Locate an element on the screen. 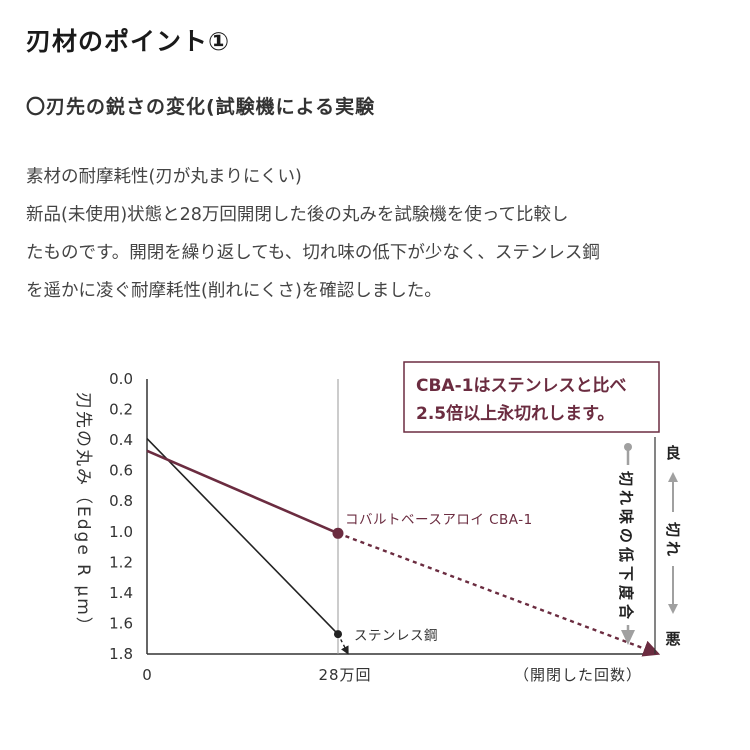  section-subtitle: 〇刃先の鋭さの変化(試験機による実験 is located at coordinates (201, 107).